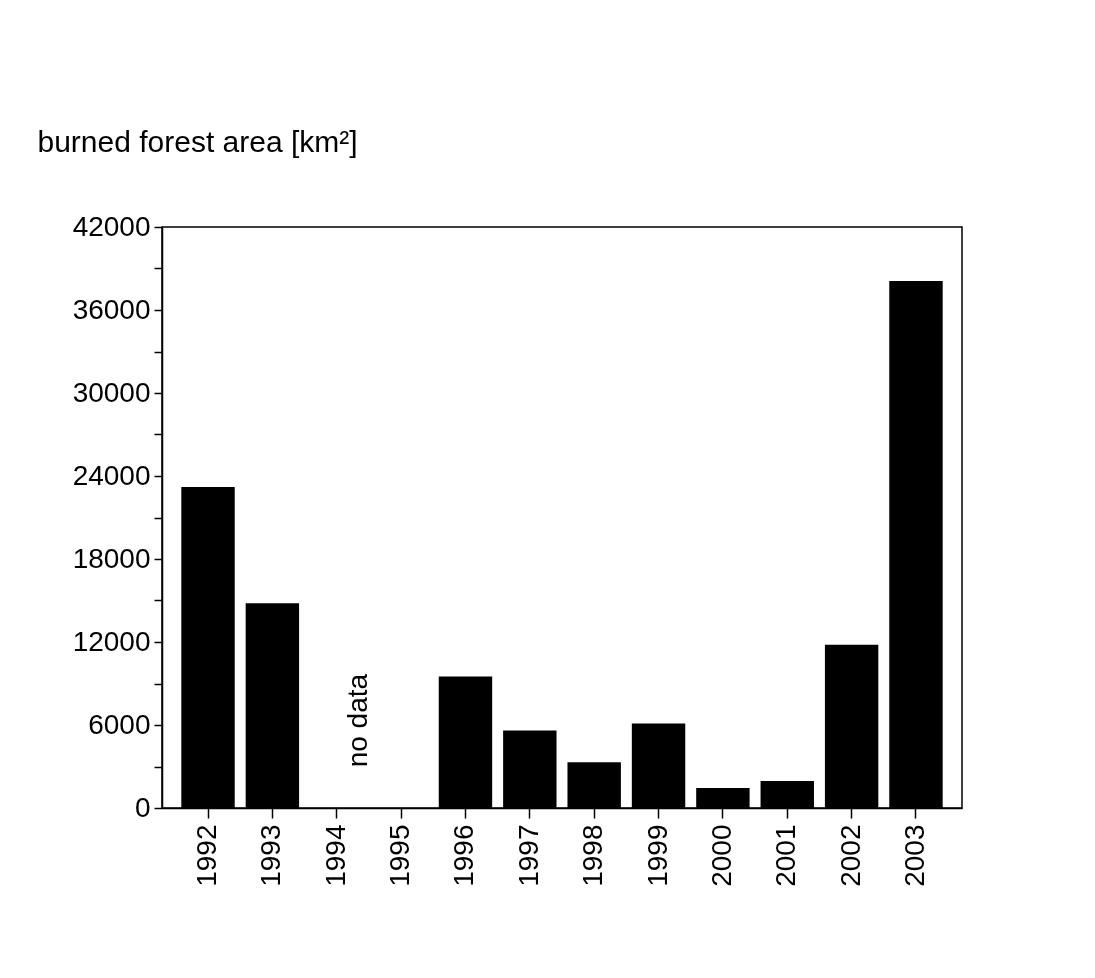 This screenshot has width=1095, height=978. I want to click on y-tick-label: 18000, so click(111, 558).